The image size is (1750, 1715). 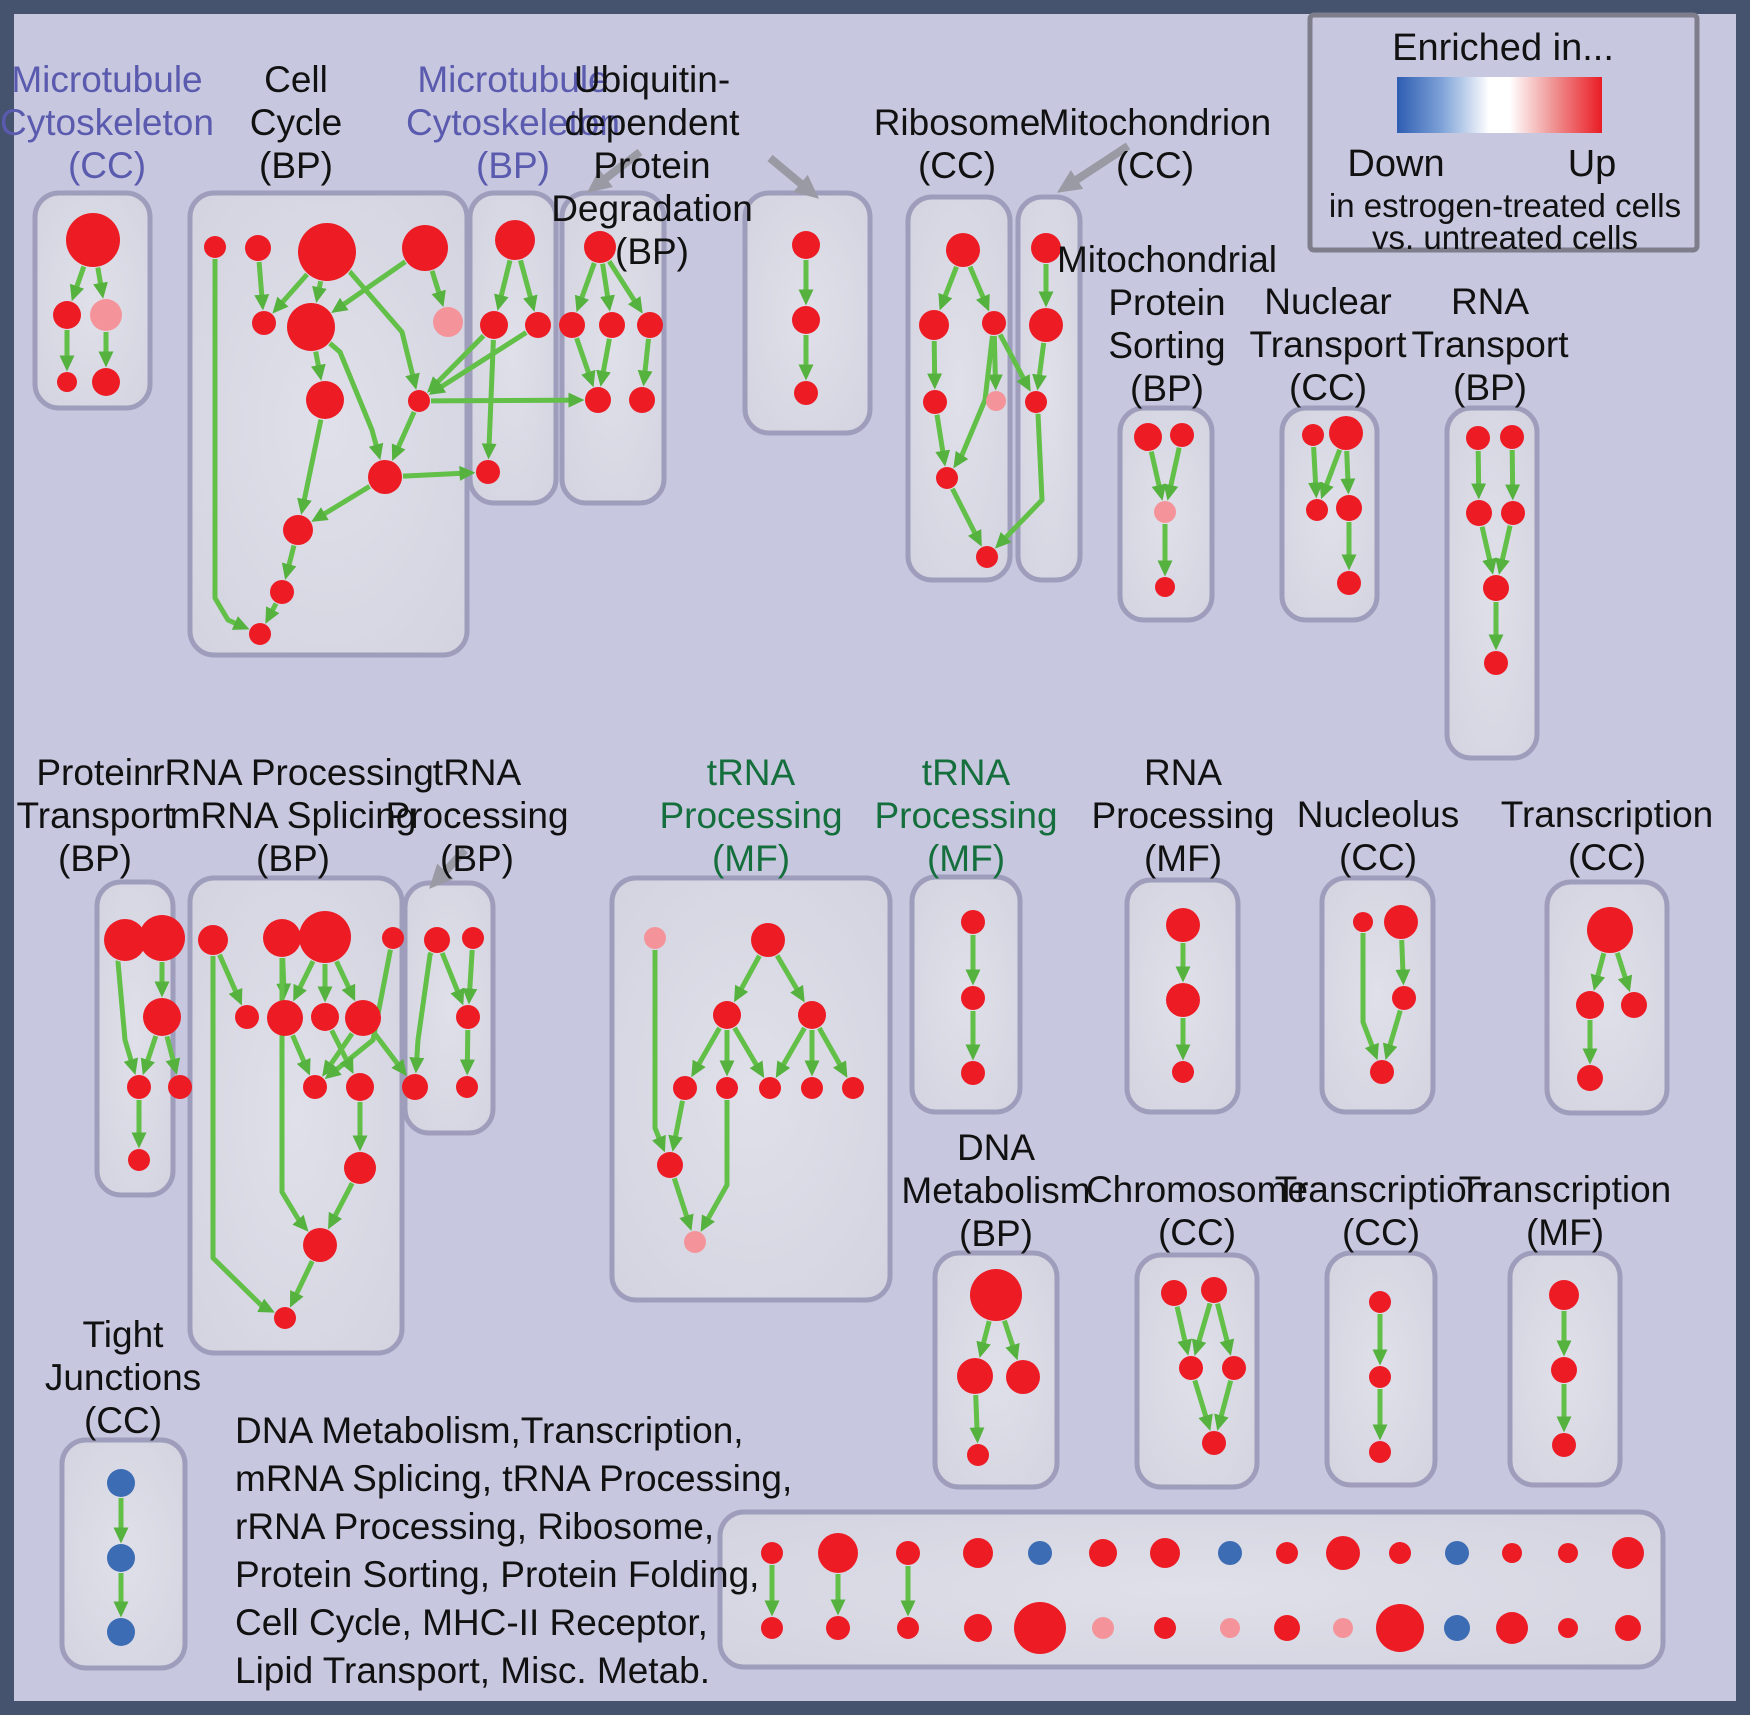 What do you see at coordinates (123, 1377) in the screenshot?
I see `tight-junctions-label: Tight Junctions (CC)` at bounding box center [123, 1377].